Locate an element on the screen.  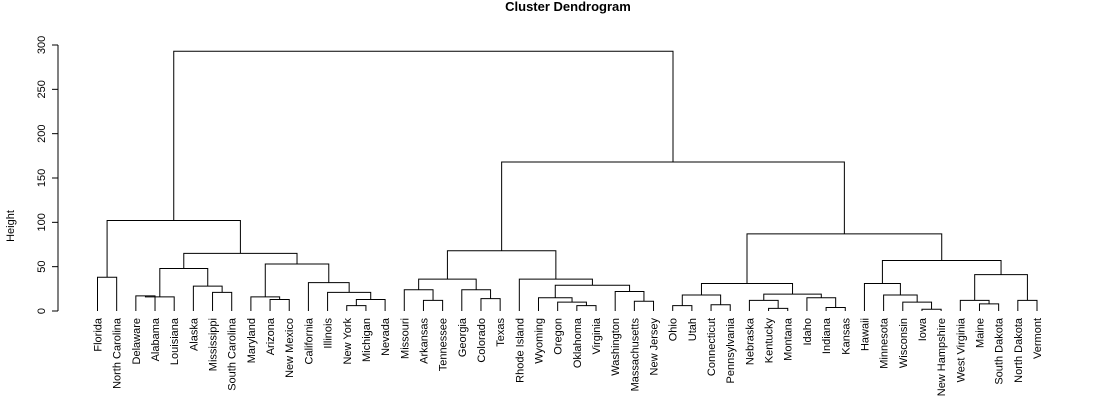
leaf-label: Texas is located at coordinates (501, 332).